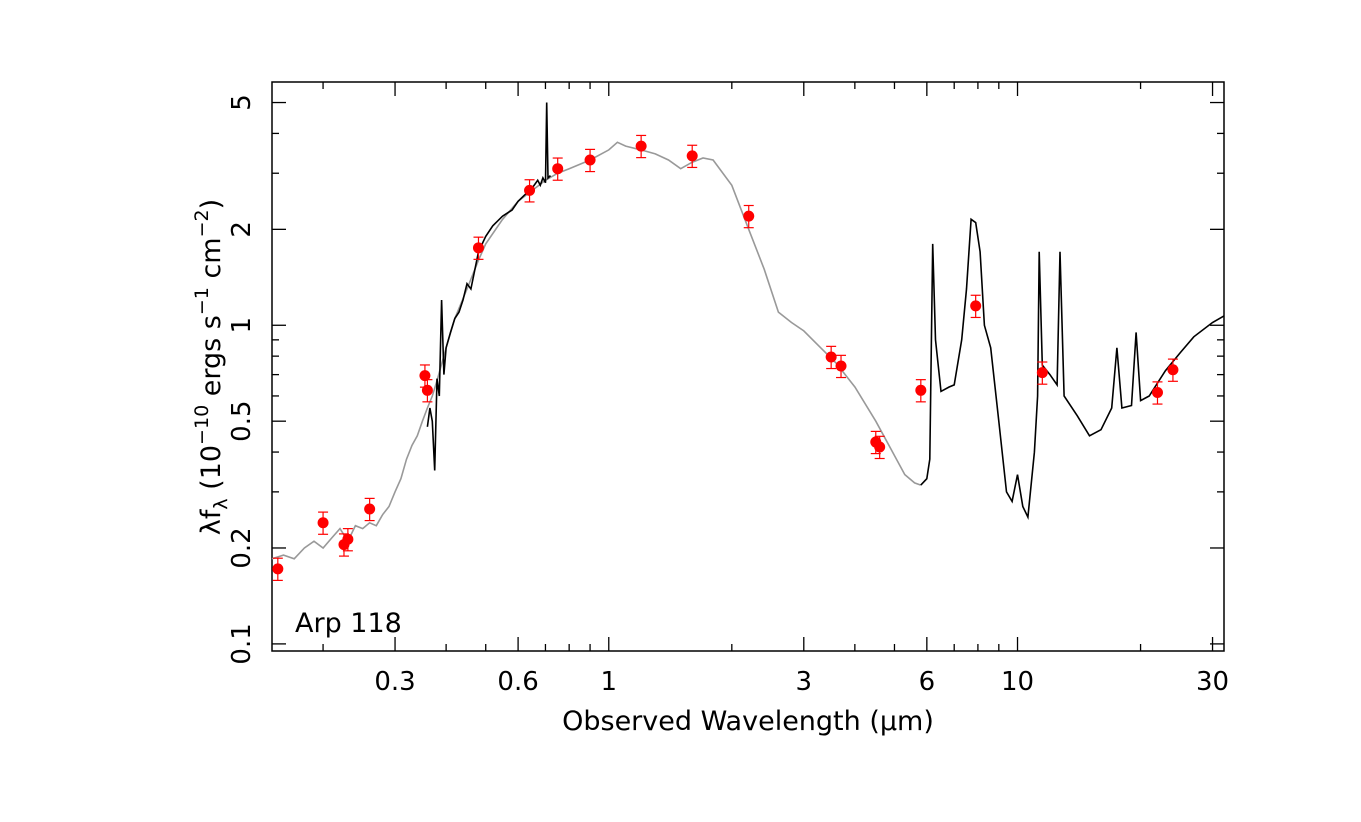 Image resolution: width=1361 pixels, height=822 pixels. Describe the element at coordinates (348, 623) in the screenshot. I see `object-label: Arp 118` at that location.